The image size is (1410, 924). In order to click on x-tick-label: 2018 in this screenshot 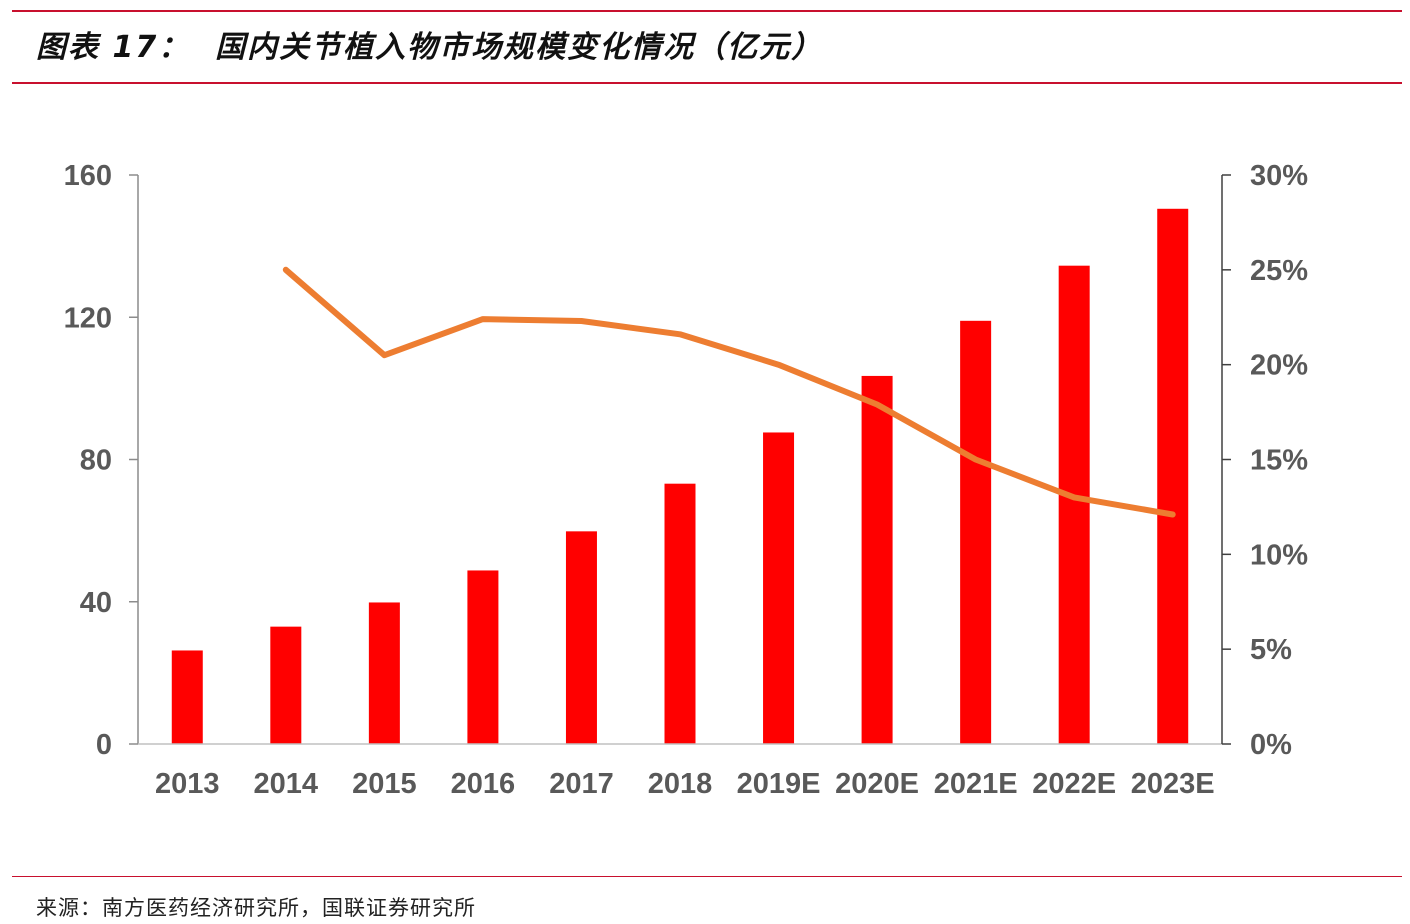, I will do `click(680, 784)`.